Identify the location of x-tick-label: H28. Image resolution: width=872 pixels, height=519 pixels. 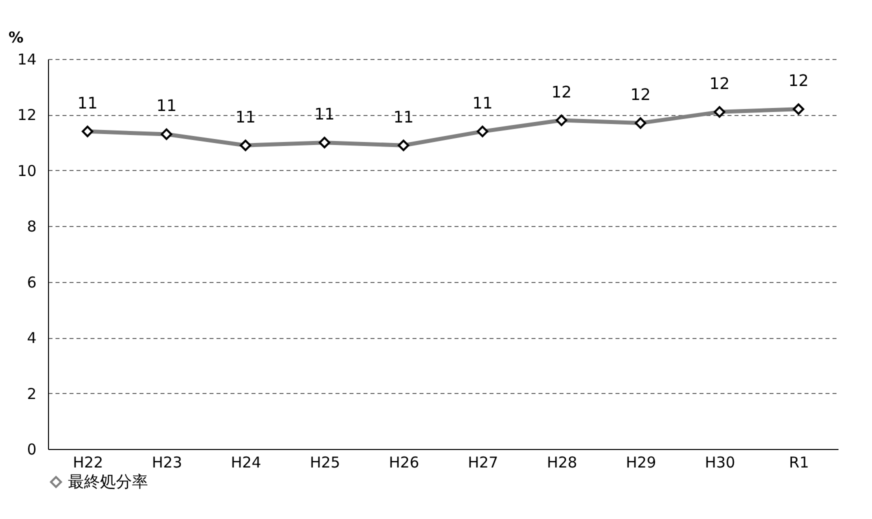
(562, 463).